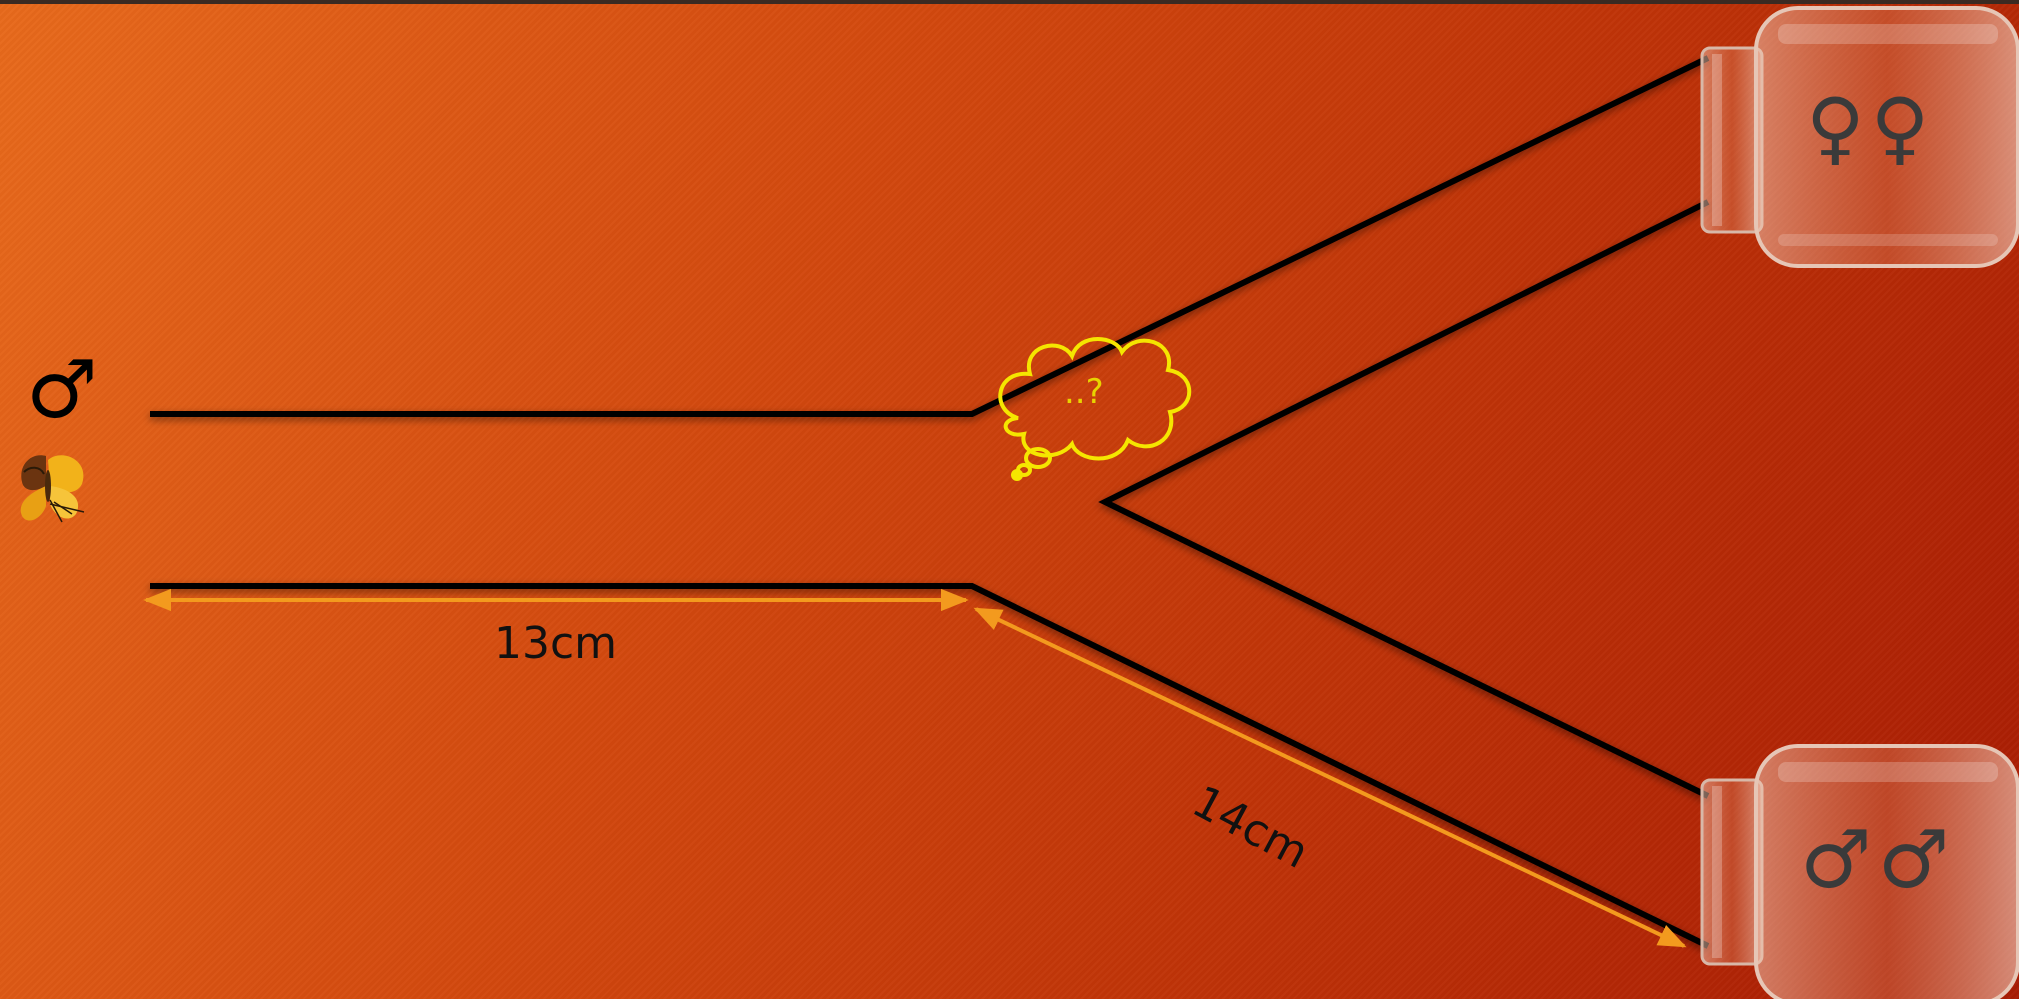 The width and height of the screenshot is (2019, 999). I want to click on top-border, so click(1009, 2).